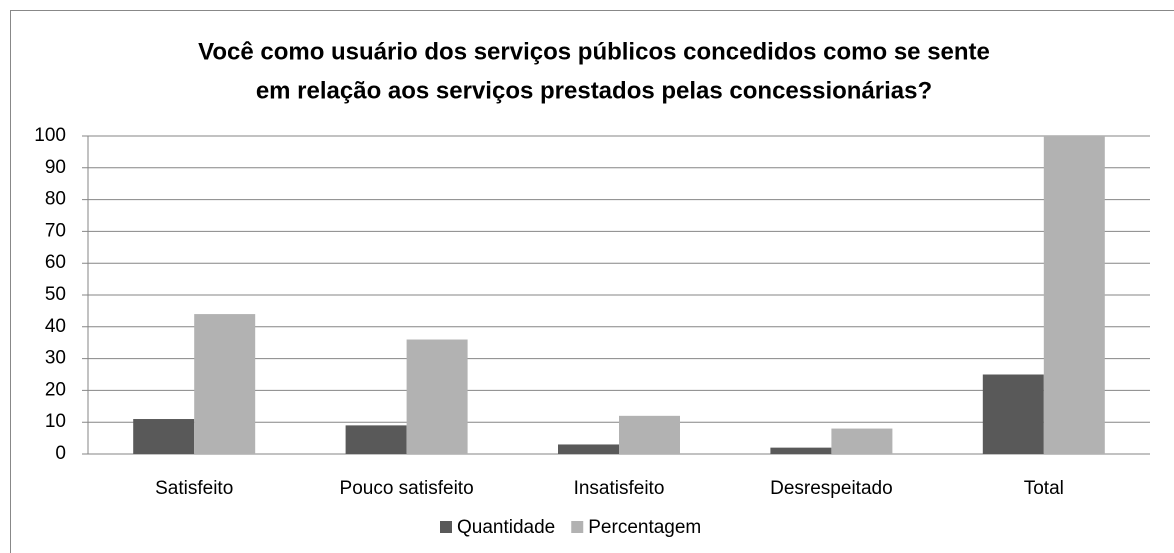  What do you see at coordinates (55, 326) in the screenshot?
I see `y-tick-label: 40` at bounding box center [55, 326].